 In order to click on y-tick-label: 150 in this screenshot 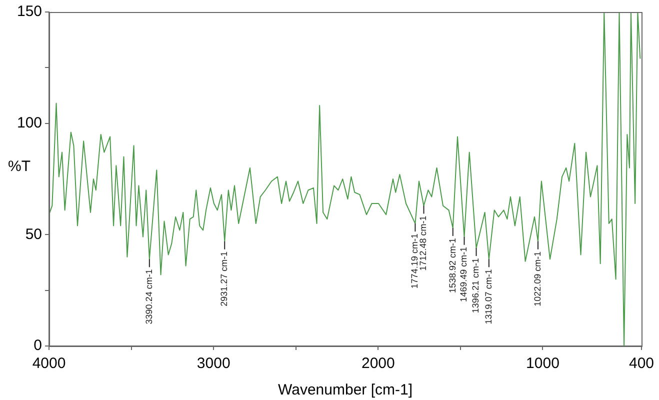, I will do `click(29, 11)`.